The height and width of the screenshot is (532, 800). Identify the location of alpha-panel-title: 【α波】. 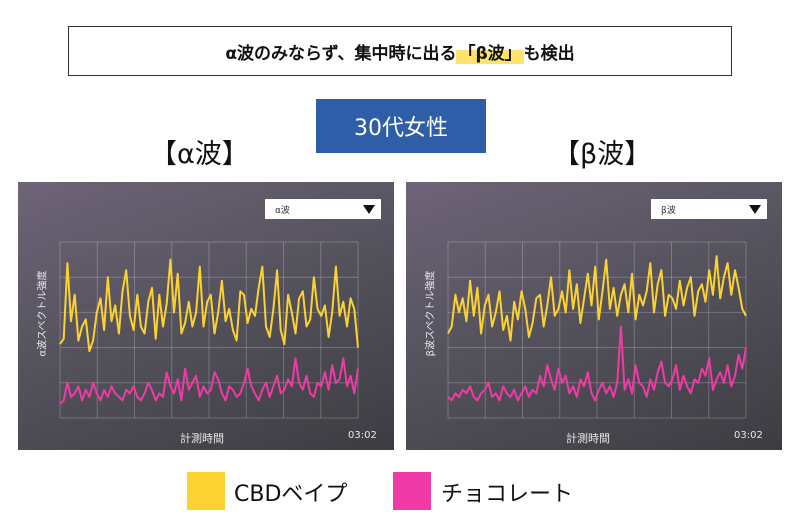
(199, 154).